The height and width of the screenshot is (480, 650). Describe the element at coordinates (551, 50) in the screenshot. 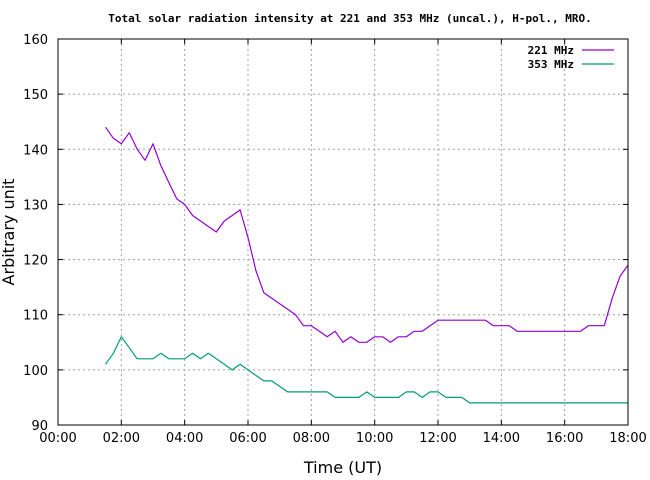

I see `legend-label-221: 221 MHz` at that location.